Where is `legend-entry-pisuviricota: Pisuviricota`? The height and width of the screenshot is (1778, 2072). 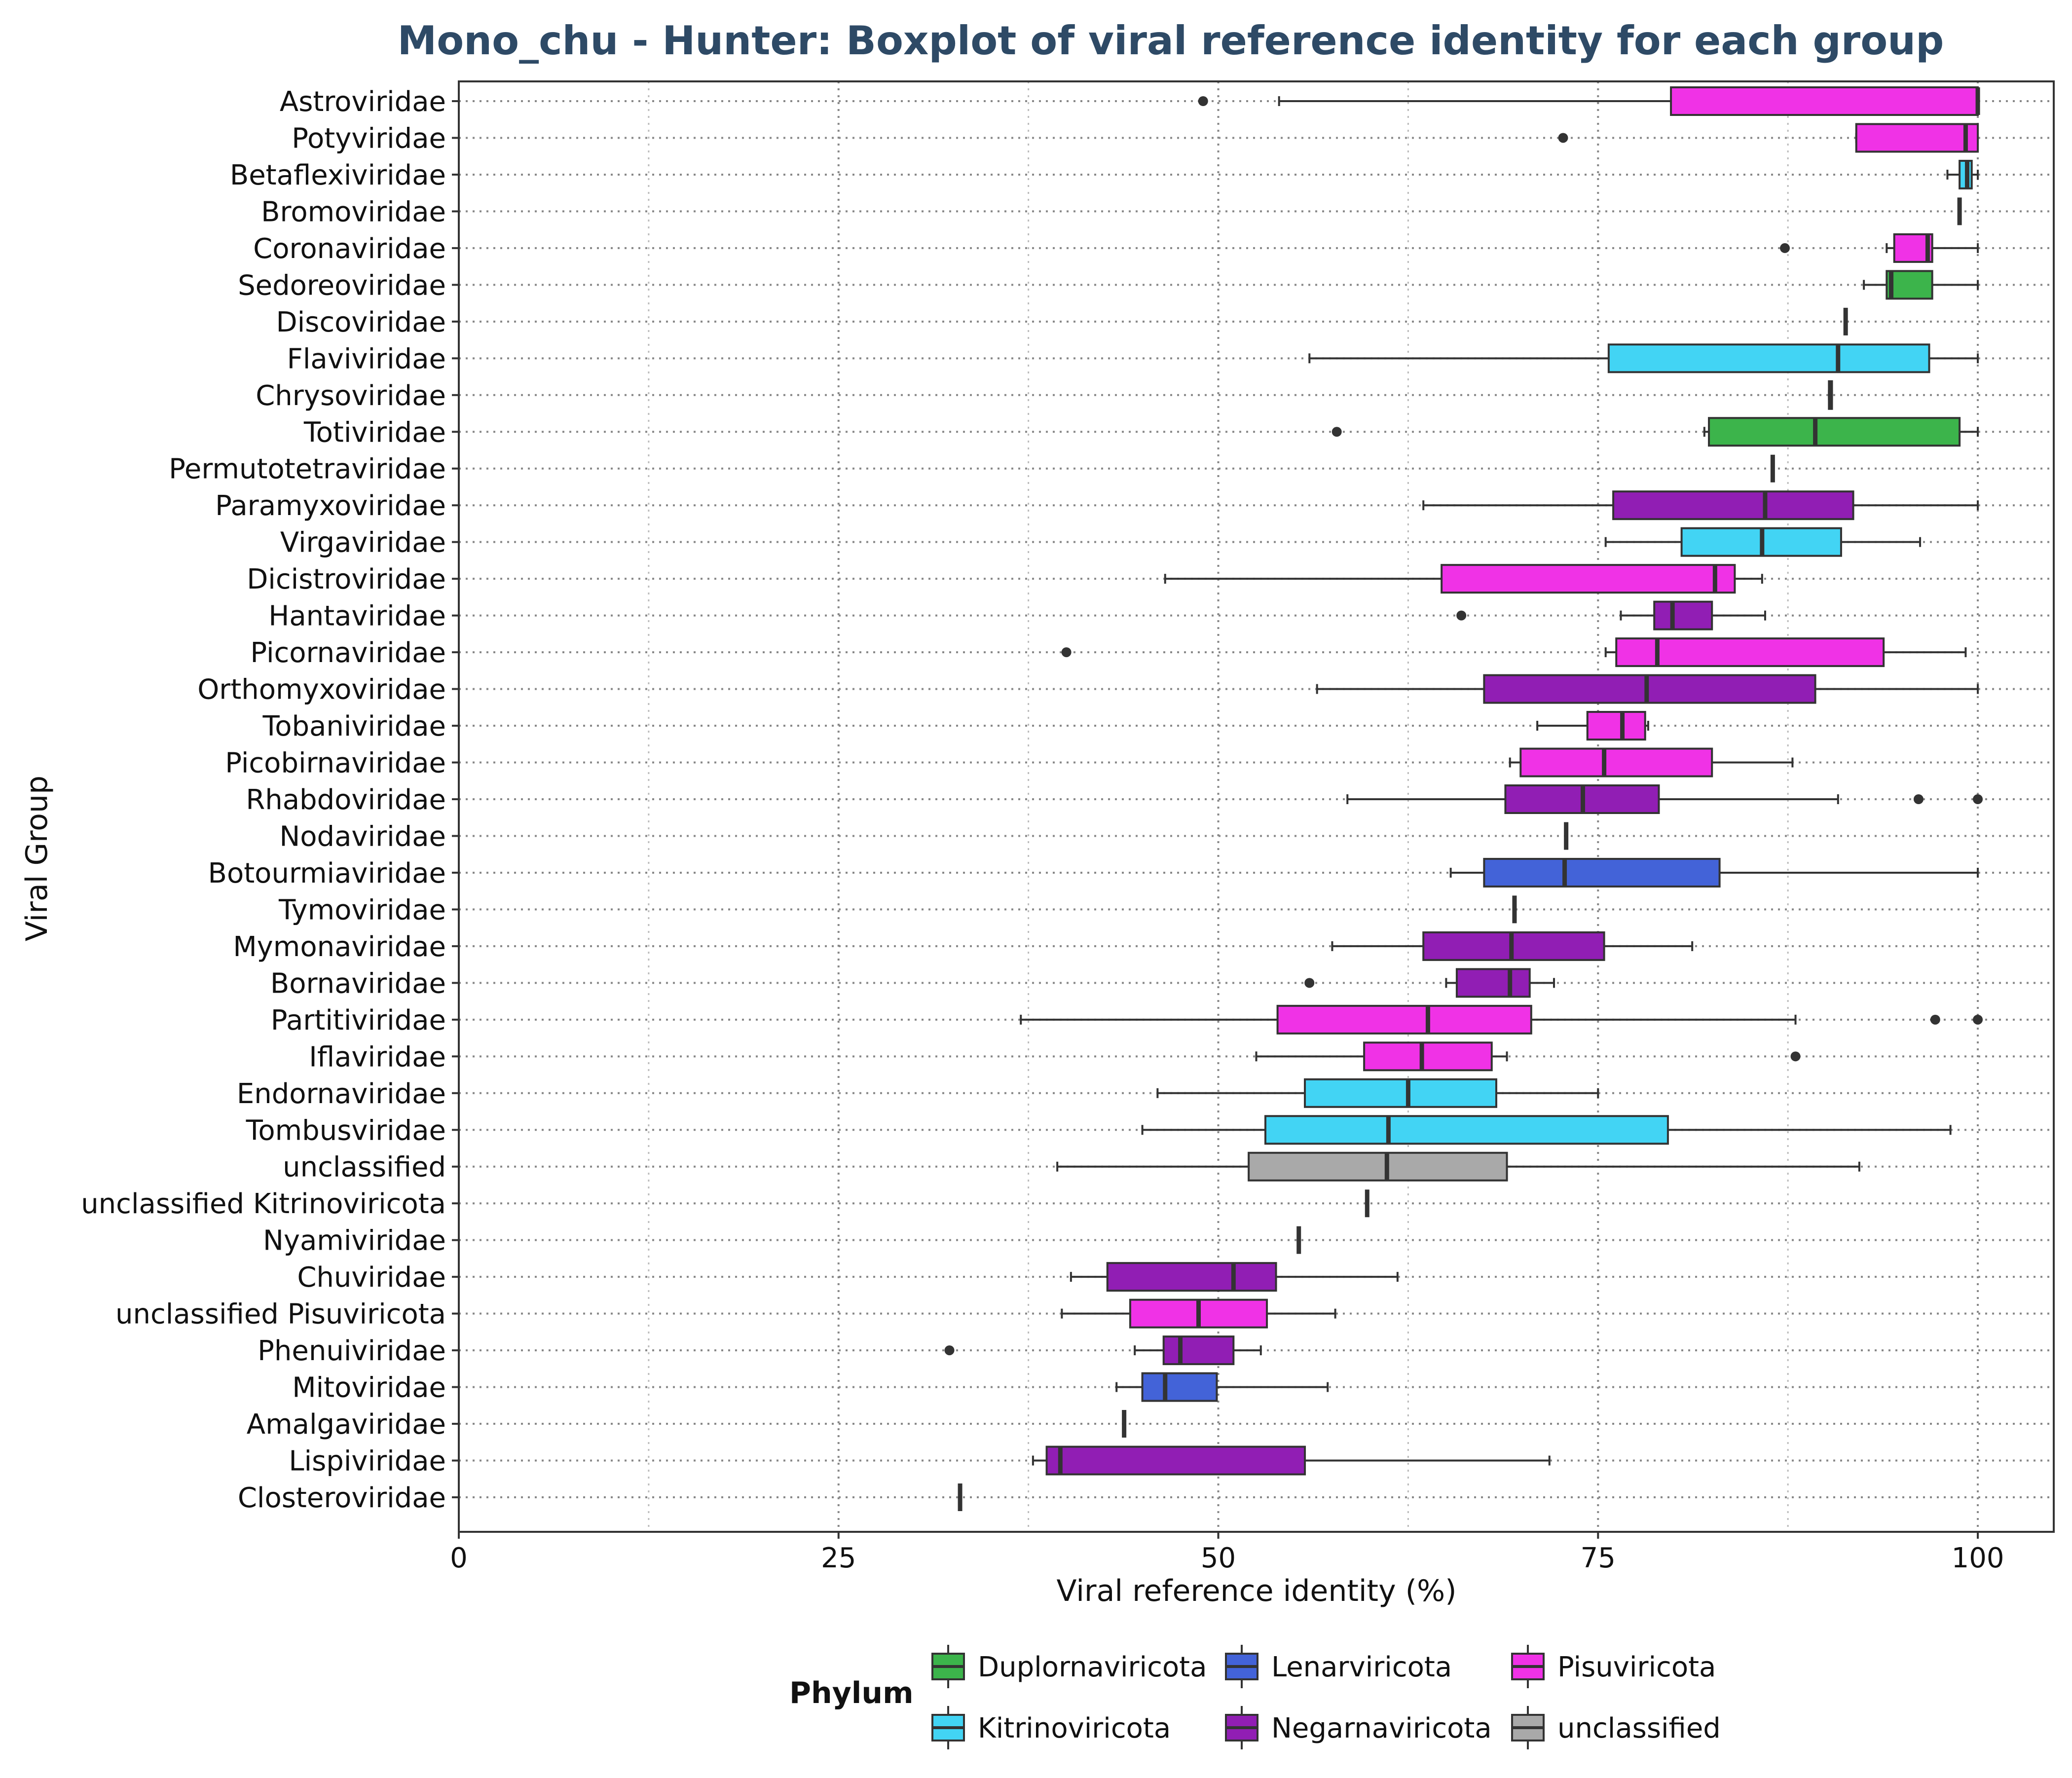 legend-entry-pisuviricota: Pisuviricota is located at coordinates (1614, 1666).